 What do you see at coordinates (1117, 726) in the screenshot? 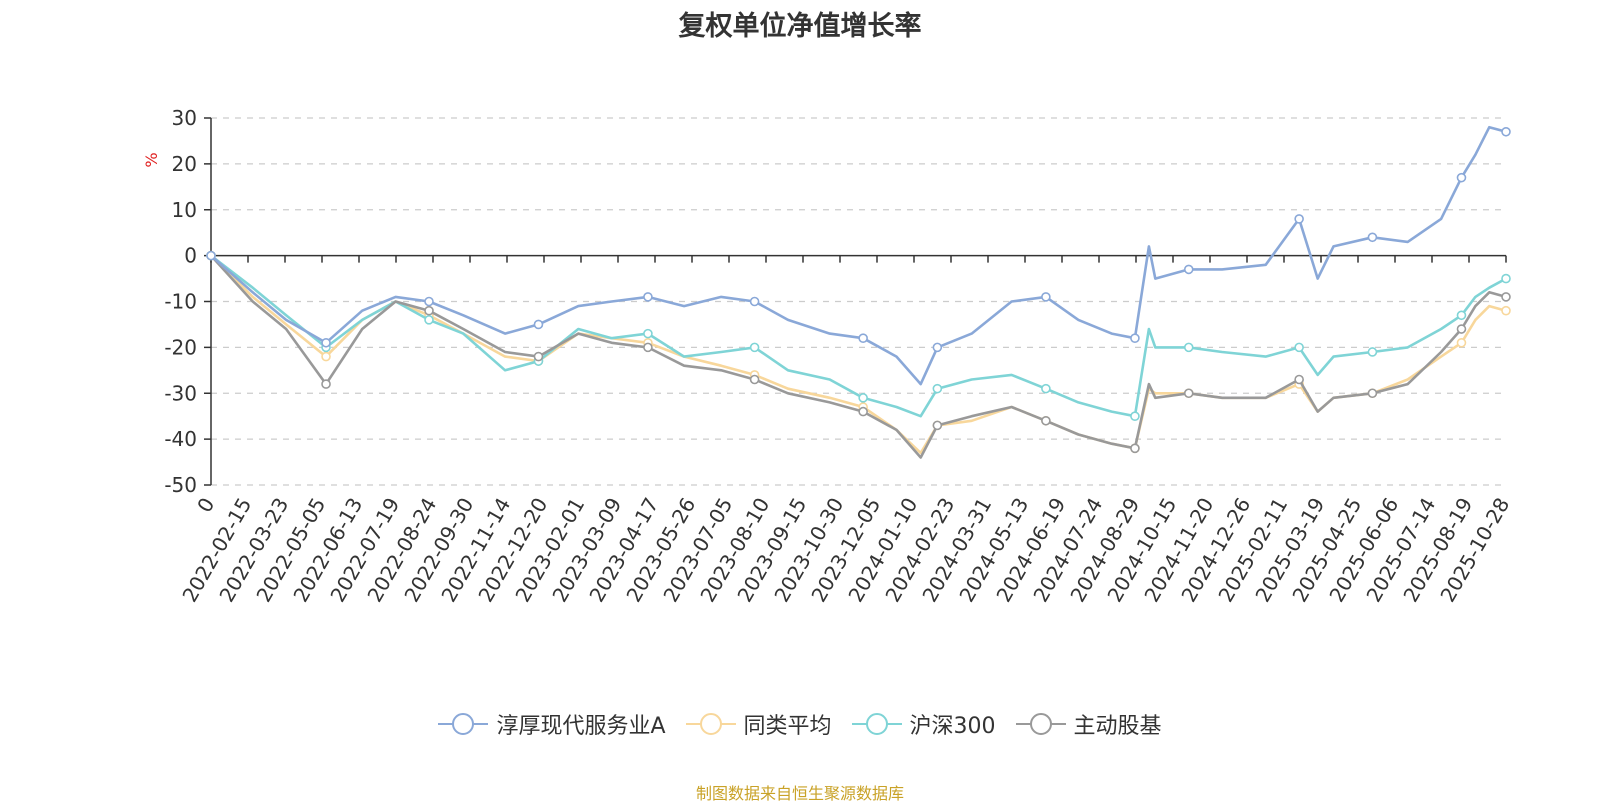
I see `legend-label: 主动股基` at bounding box center [1117, 726].